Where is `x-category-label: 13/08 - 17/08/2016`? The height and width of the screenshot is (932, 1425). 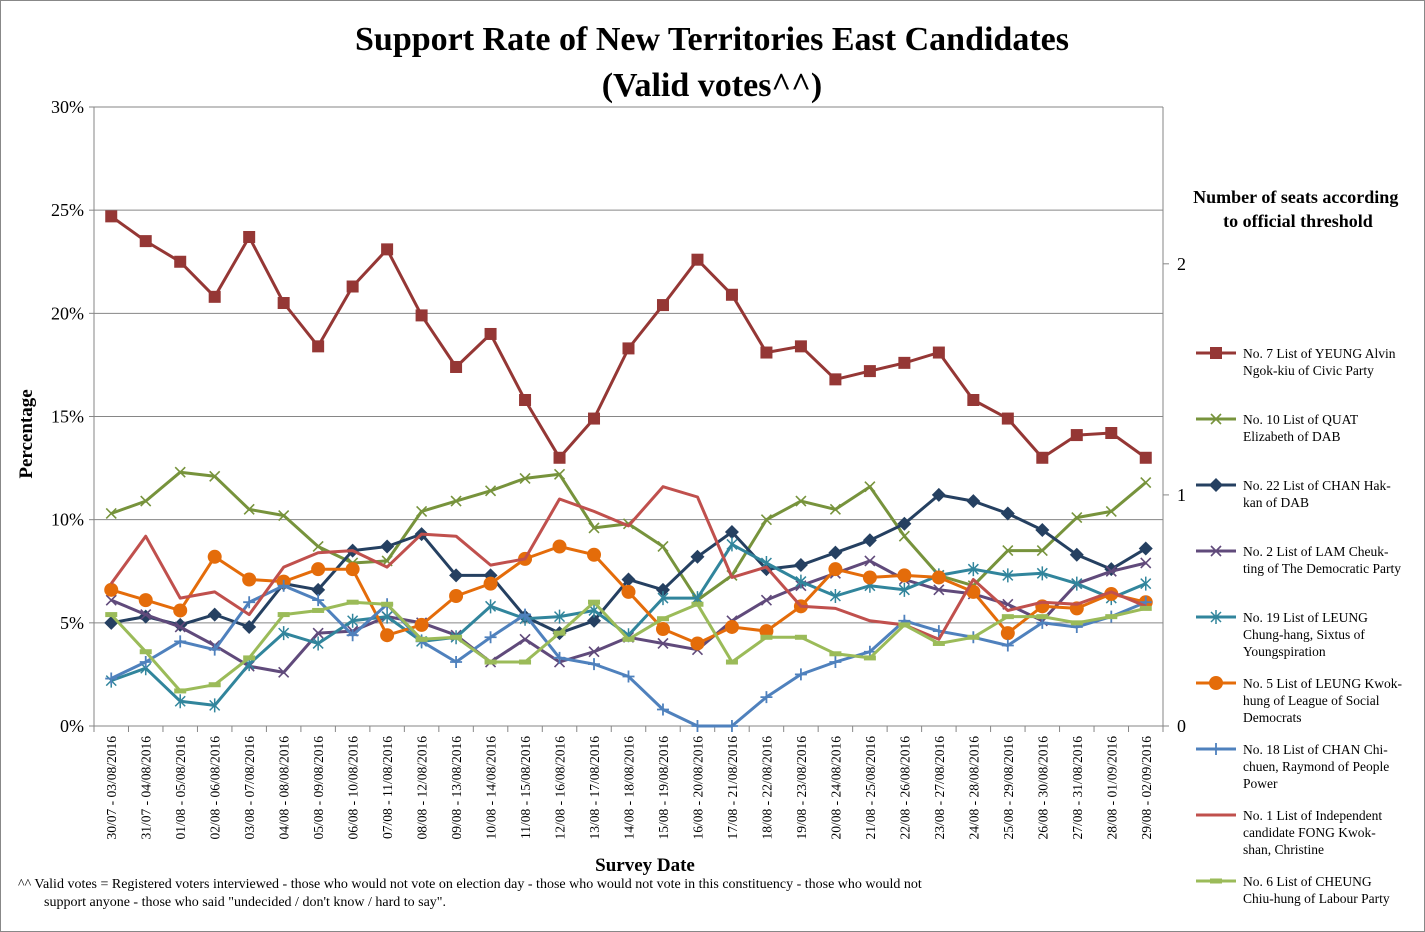 x-category-label: 13/08 - 17/08/2016 is located at coordinates (594, 788).